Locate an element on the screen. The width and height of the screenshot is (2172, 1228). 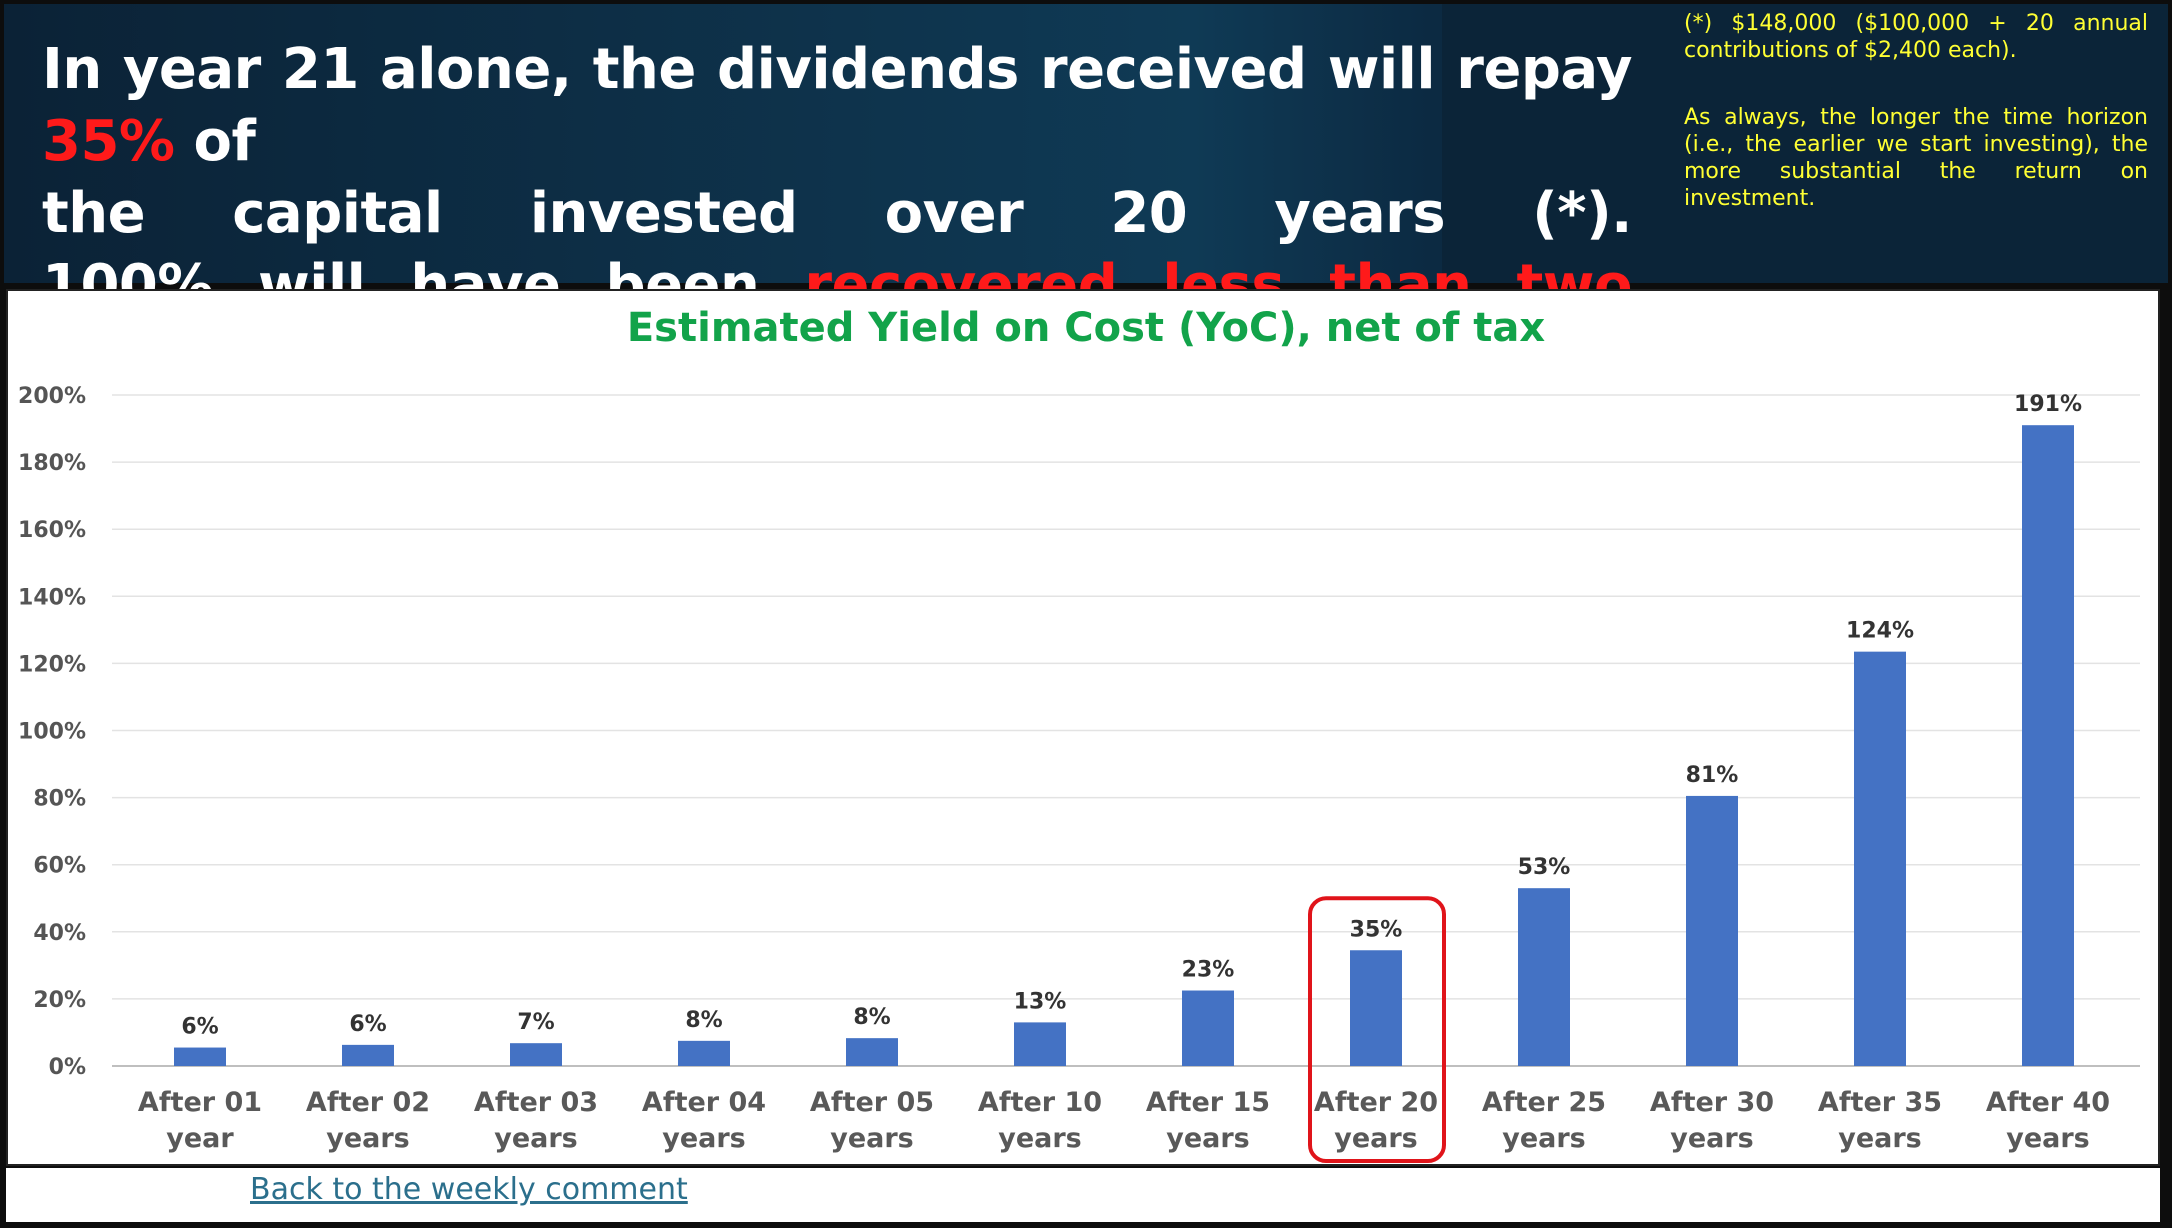
data-label: 13% is located at coordinates (1040, 1001).